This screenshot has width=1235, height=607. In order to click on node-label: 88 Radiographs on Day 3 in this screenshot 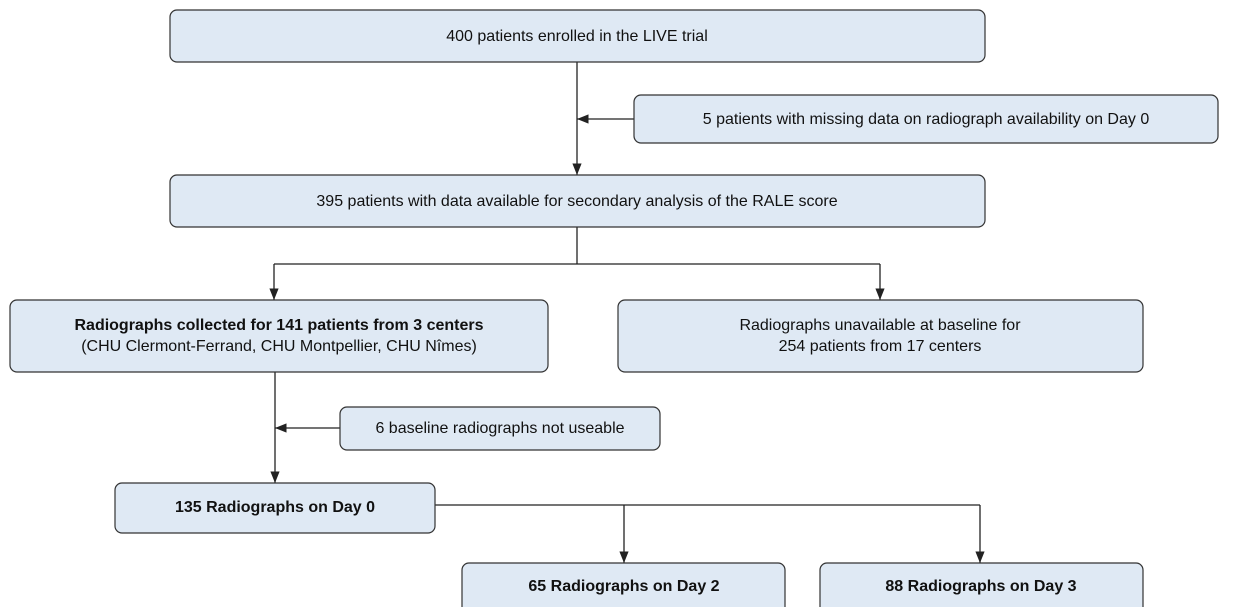, I will do `click(980, 586)`.